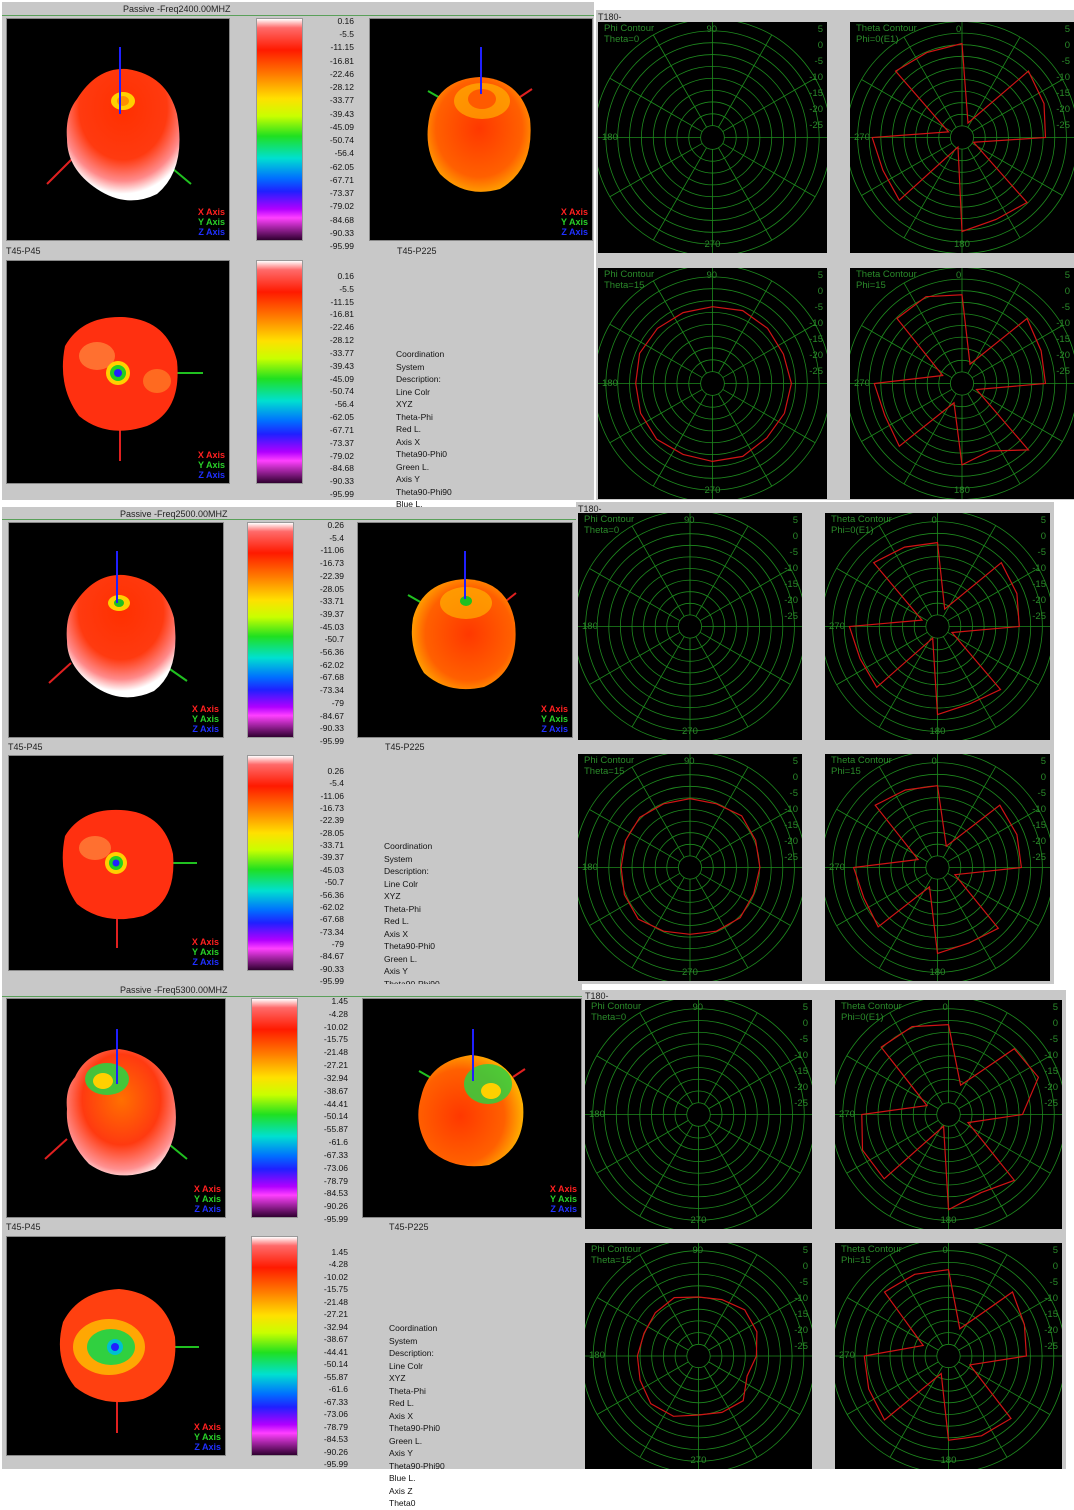 Image resolution: width=1074 pixels, height=1510 pixels. I want to click on coord-row: Line Colr XYZ Theta-Phi, so click(424, 1379).